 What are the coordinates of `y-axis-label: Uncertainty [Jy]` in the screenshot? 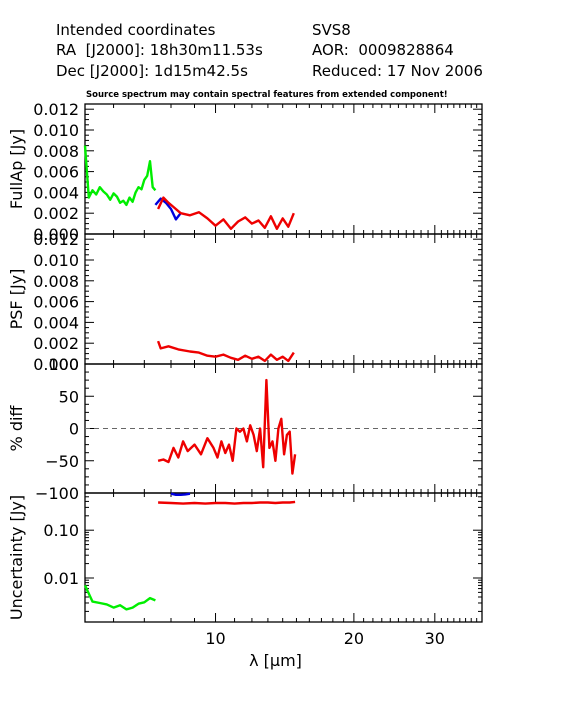 It's located at (16, 557).